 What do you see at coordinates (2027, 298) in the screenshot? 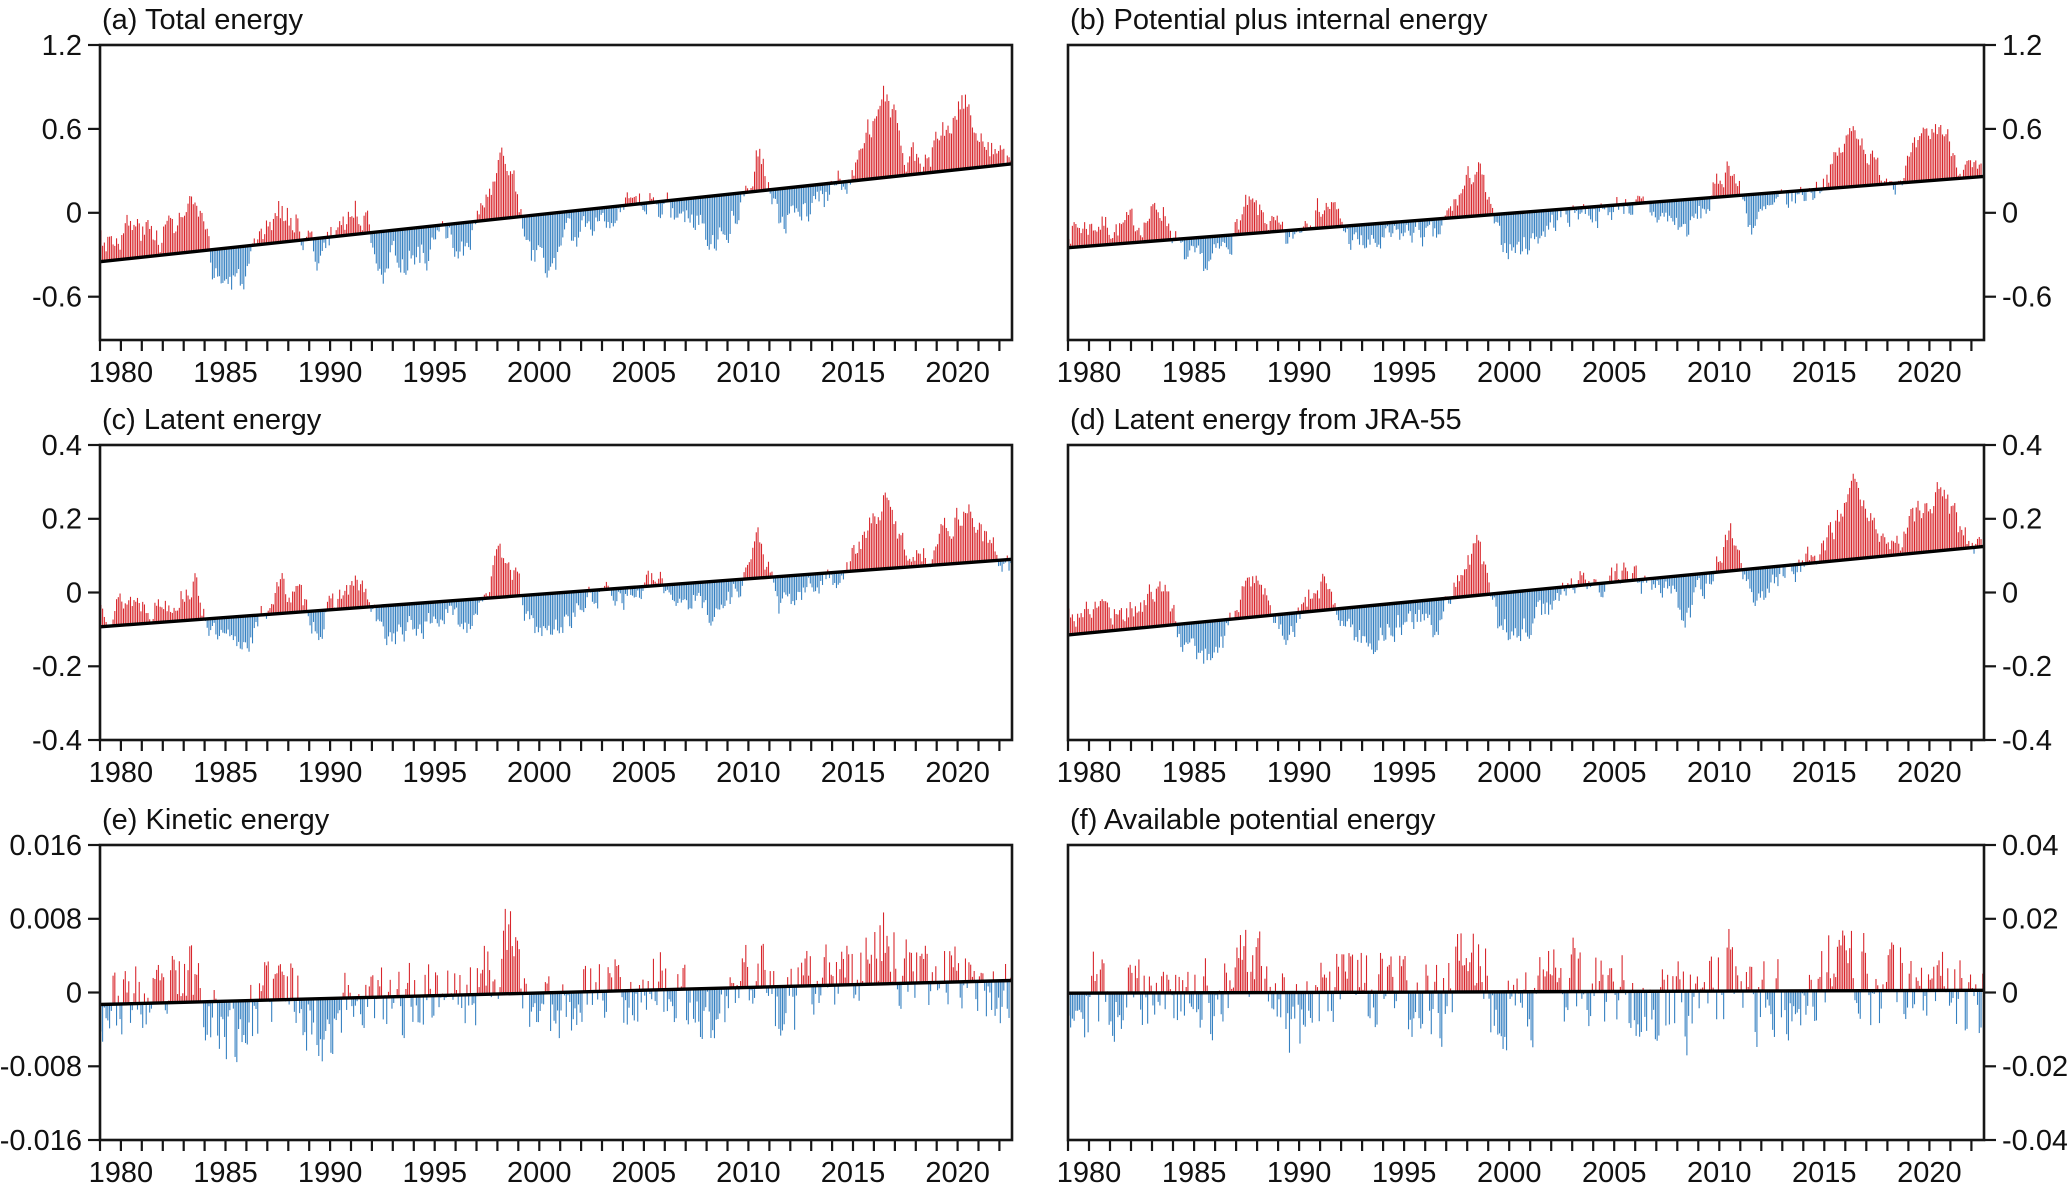
I see `svg-text: -0.6` at bounding box center [2027, 298].